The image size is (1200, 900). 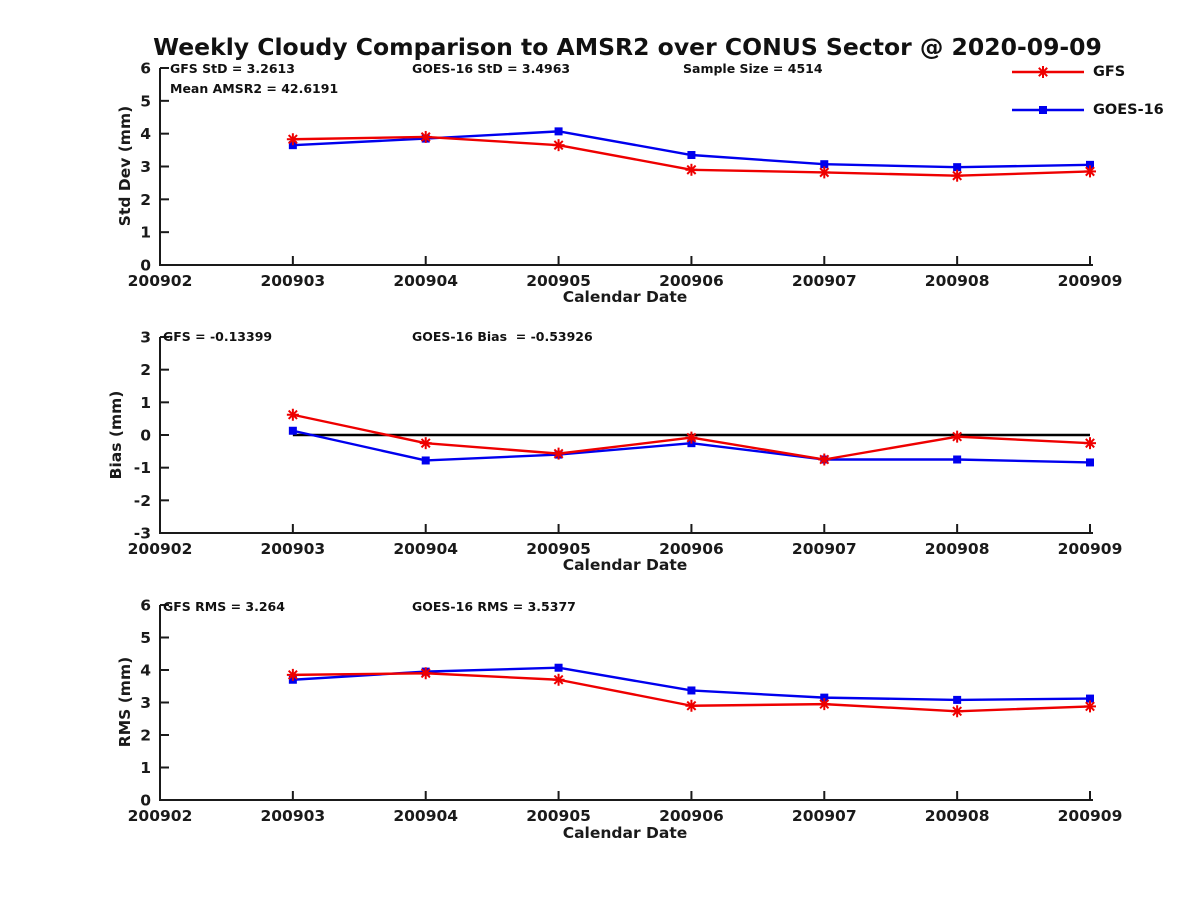 What do you see at coordinates (160, 549) in the screenshot?
I see `bias-x-tick-label: 200902` at bounding box center [160, 549].